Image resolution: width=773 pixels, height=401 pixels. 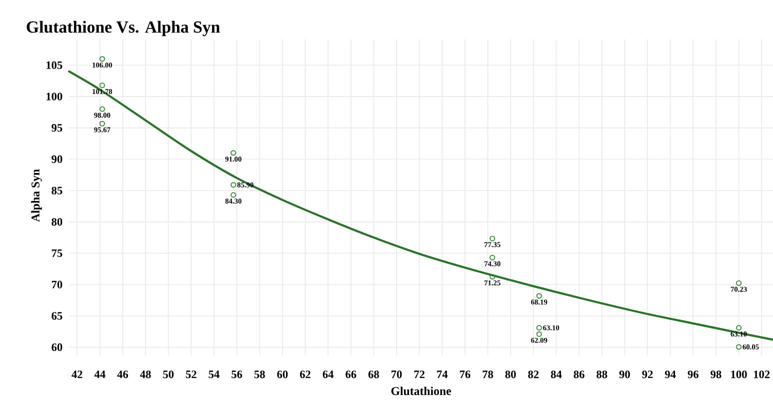 What do you see at coordinates (100, 374) in the screenshot?
I see `x-tick-label: 44` at bounding box center [100, 374].